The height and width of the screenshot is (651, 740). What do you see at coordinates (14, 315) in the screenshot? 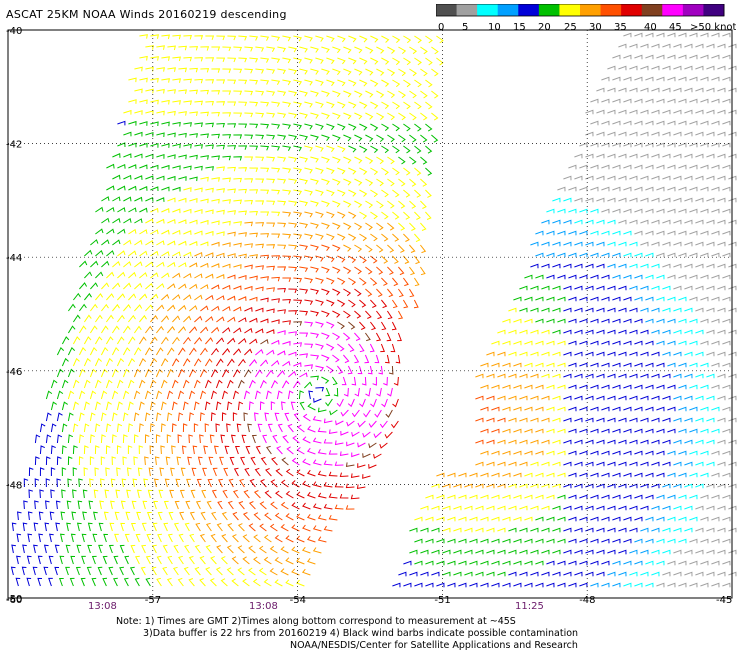
I see `latitude-labels: -40-42-44-46-48-50` at bounding box center [14, 315].